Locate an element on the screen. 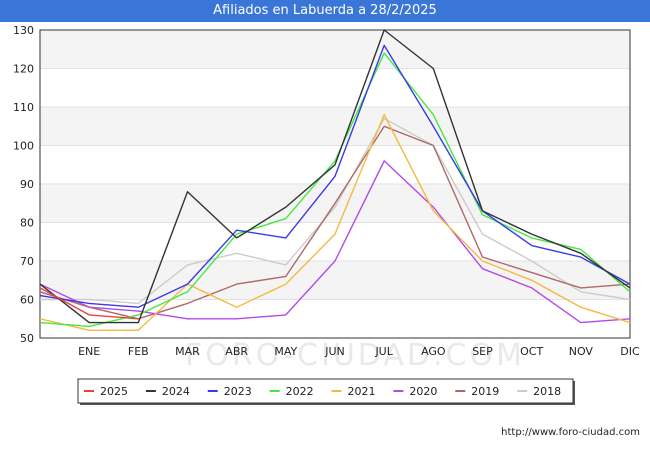  x-tick-label: OCT is located at coordinates (531, 351).